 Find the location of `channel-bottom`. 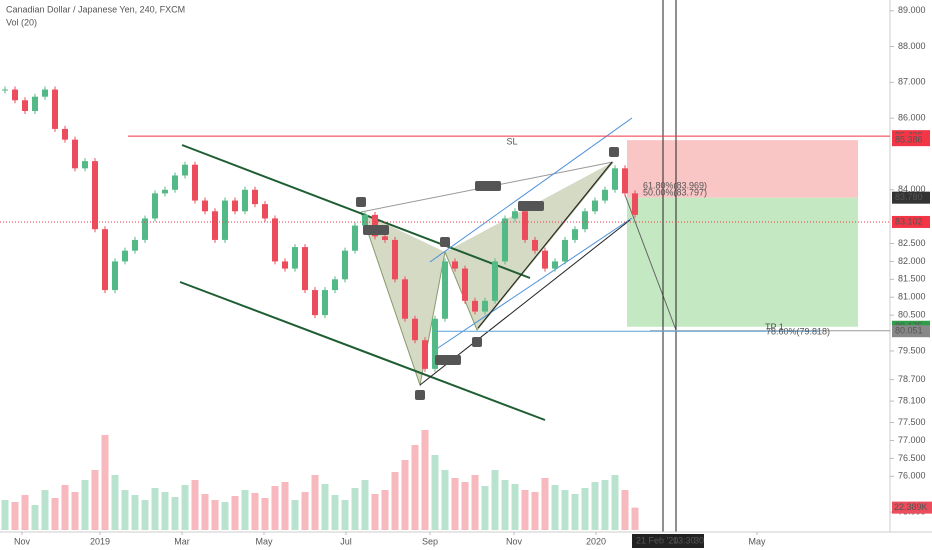

channel-bottom is located at coordinates (362, 351).